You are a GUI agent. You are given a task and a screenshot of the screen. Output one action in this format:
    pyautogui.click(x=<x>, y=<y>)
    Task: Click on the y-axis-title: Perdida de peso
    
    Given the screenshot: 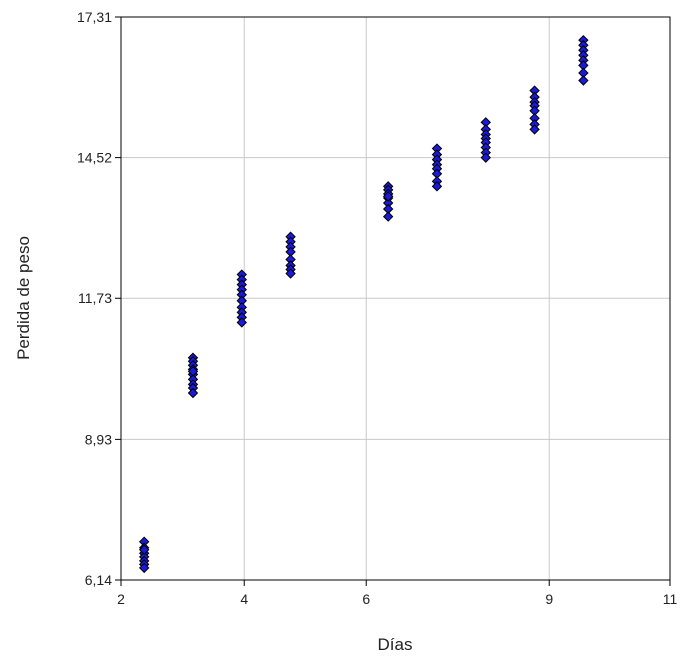 What is the action you would take?
    pyautogui.click(x=23, y=298)
    